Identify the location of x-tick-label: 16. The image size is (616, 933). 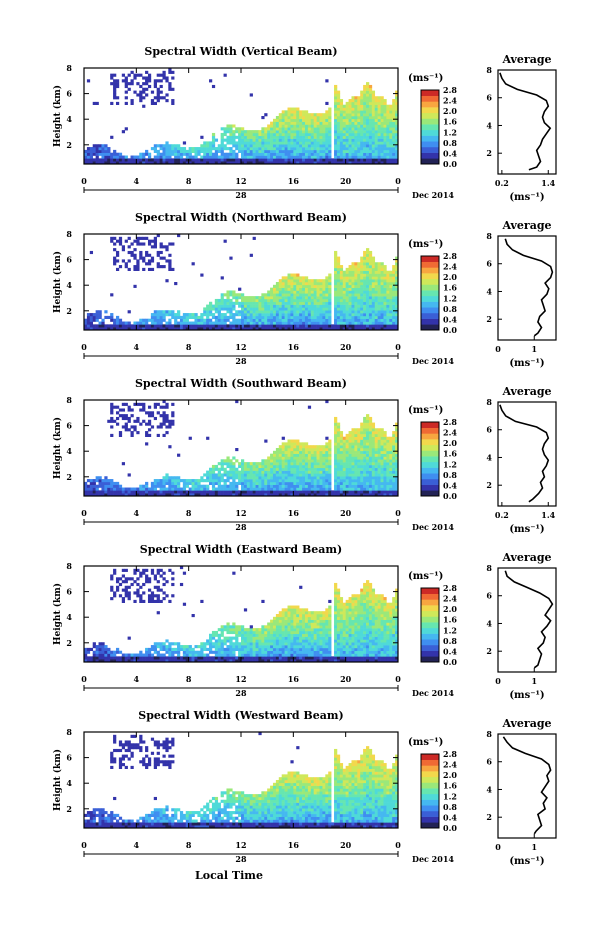
(294, 181).